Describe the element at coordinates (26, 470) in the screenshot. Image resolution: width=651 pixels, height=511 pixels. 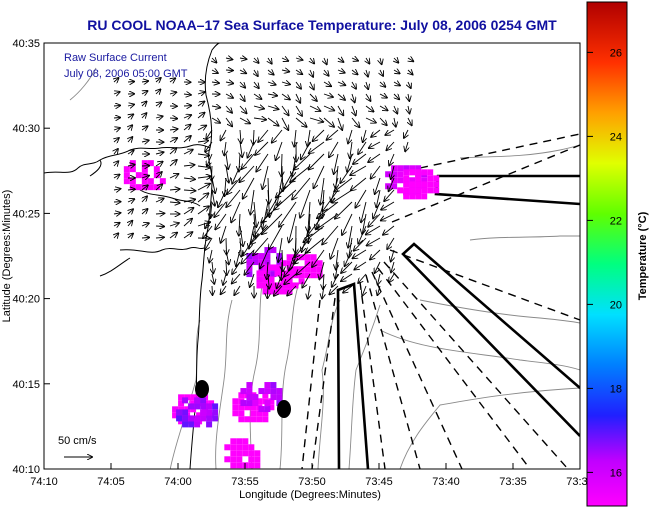
I see `y-tick-label: 40:10` at that location.